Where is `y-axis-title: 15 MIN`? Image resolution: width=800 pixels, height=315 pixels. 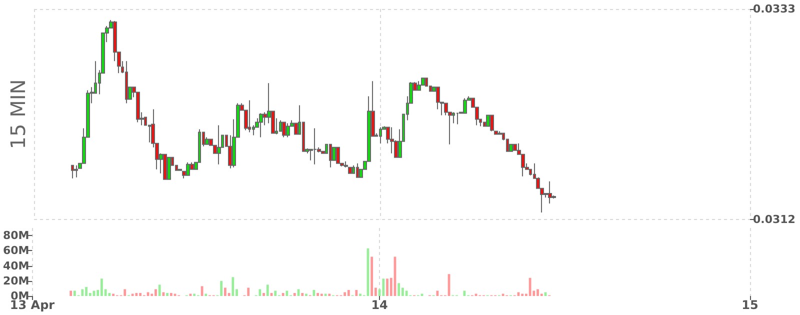 y-axis-title: 15 MIN is located at coordinates (18, 114).